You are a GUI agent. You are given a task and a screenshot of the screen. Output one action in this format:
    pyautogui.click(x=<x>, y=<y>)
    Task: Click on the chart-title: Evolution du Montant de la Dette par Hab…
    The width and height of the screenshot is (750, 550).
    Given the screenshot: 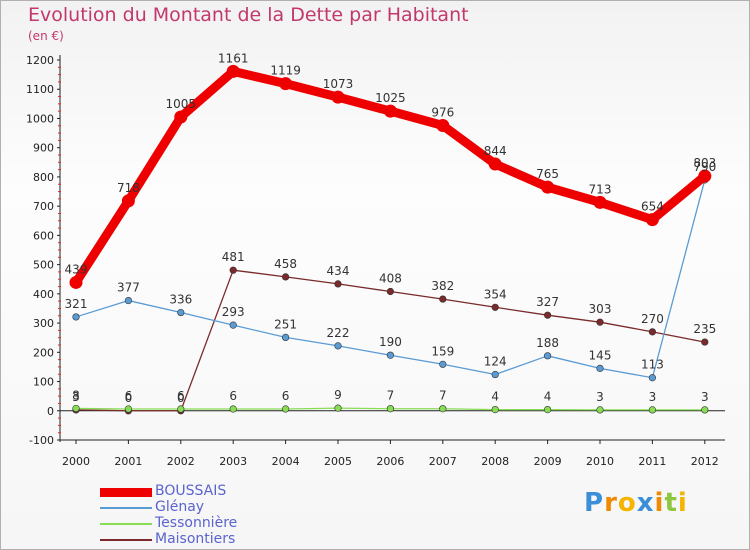 What is the action you would take?
    pyautogui.click(x=248, y=15)
    